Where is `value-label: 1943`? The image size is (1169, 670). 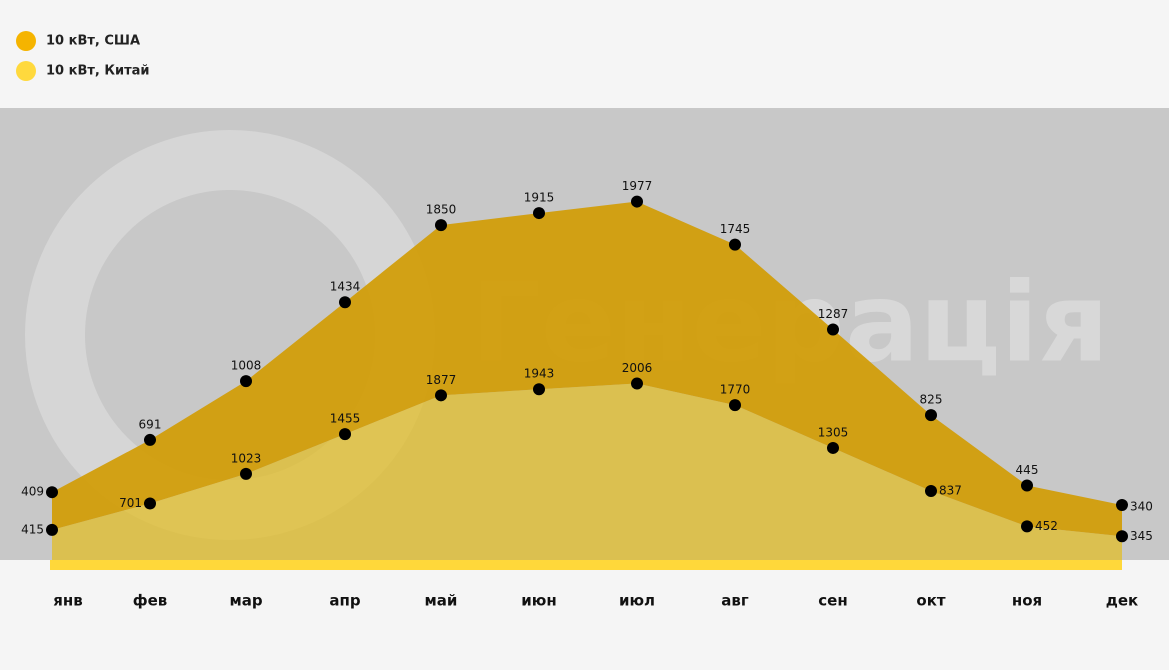 value-label: 1943 is located at coordinates (539, 374).